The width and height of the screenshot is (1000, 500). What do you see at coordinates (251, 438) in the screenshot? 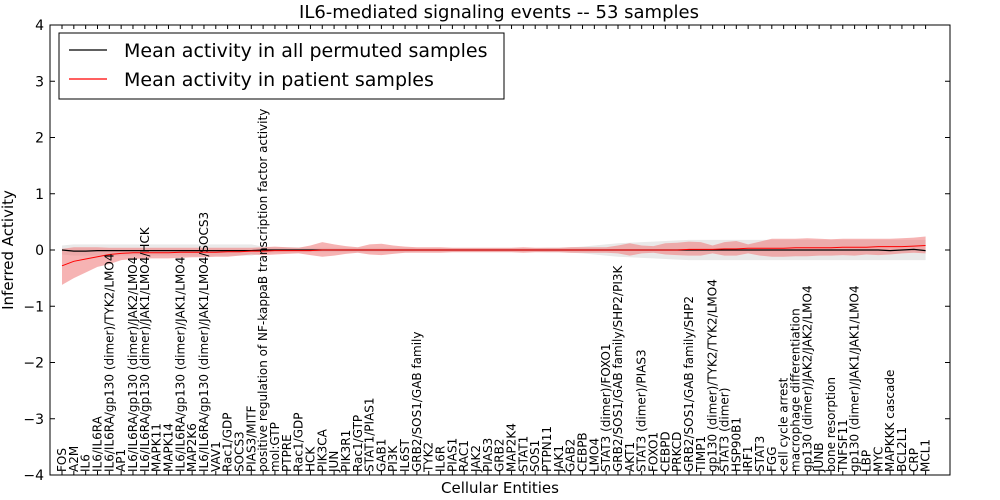
I see `x-tick-label: PIAS3/MITF` at bounding box center [251, 438].